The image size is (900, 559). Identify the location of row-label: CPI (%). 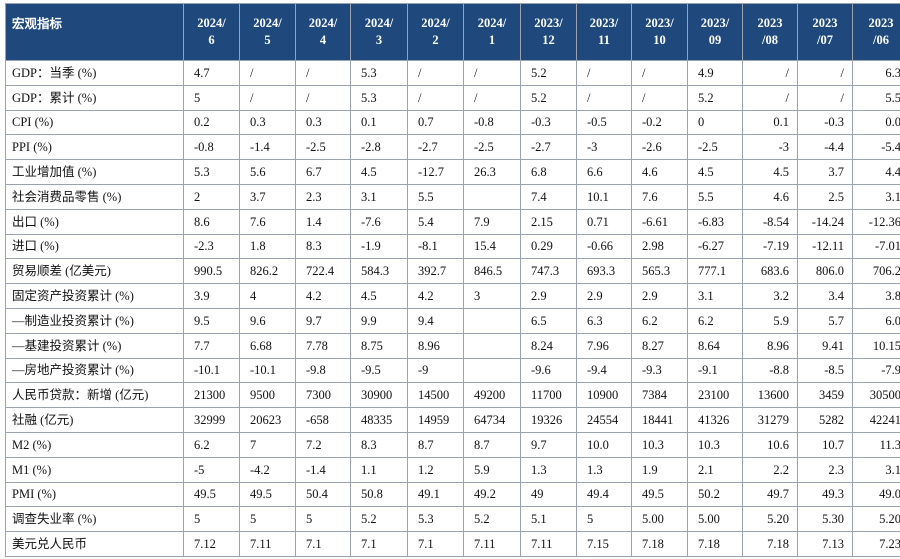
(94, 122).